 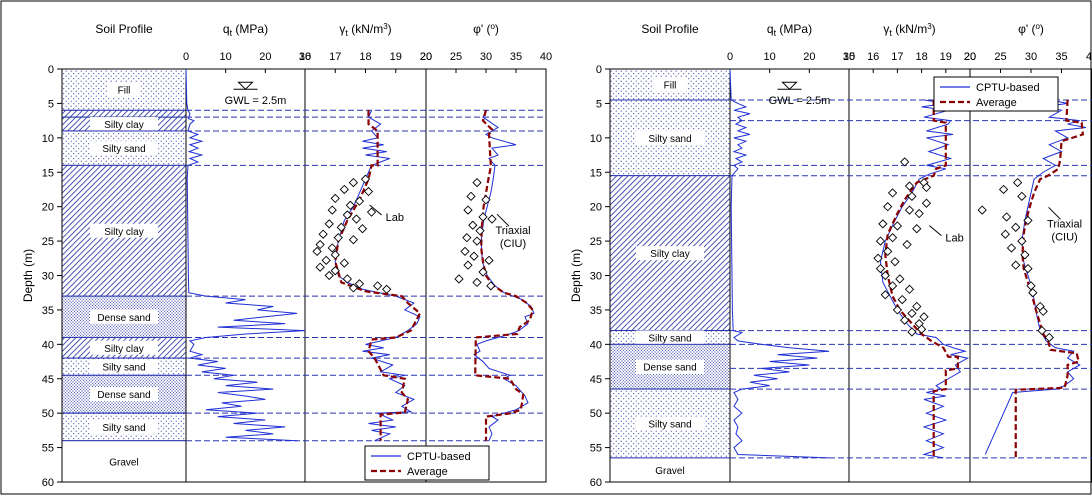 I want to click on legend-cptu-label: CPTU-based, so click(x=439, y=457).